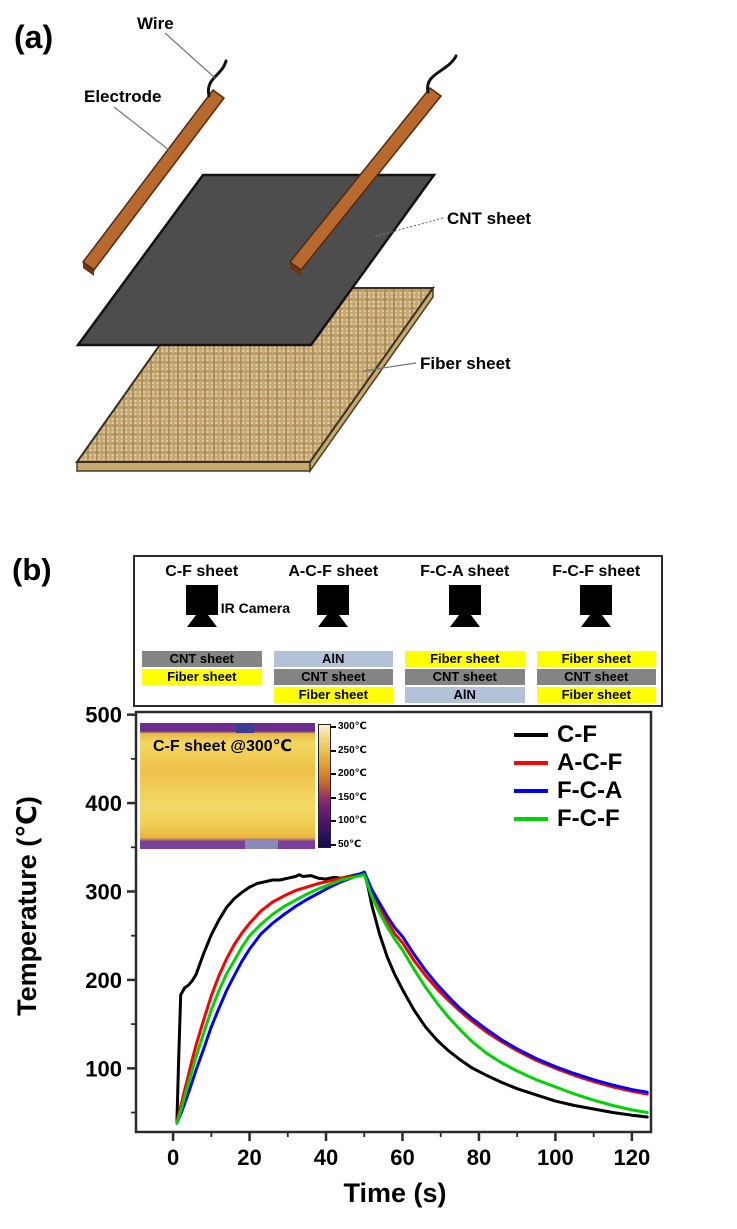 The height and width of the screenshot is (1229, 737). What do you see at coordinates (389, 367) in the screenshot?
I see `fiber-sheet-pointer-line` at bounding box center [389, 367].